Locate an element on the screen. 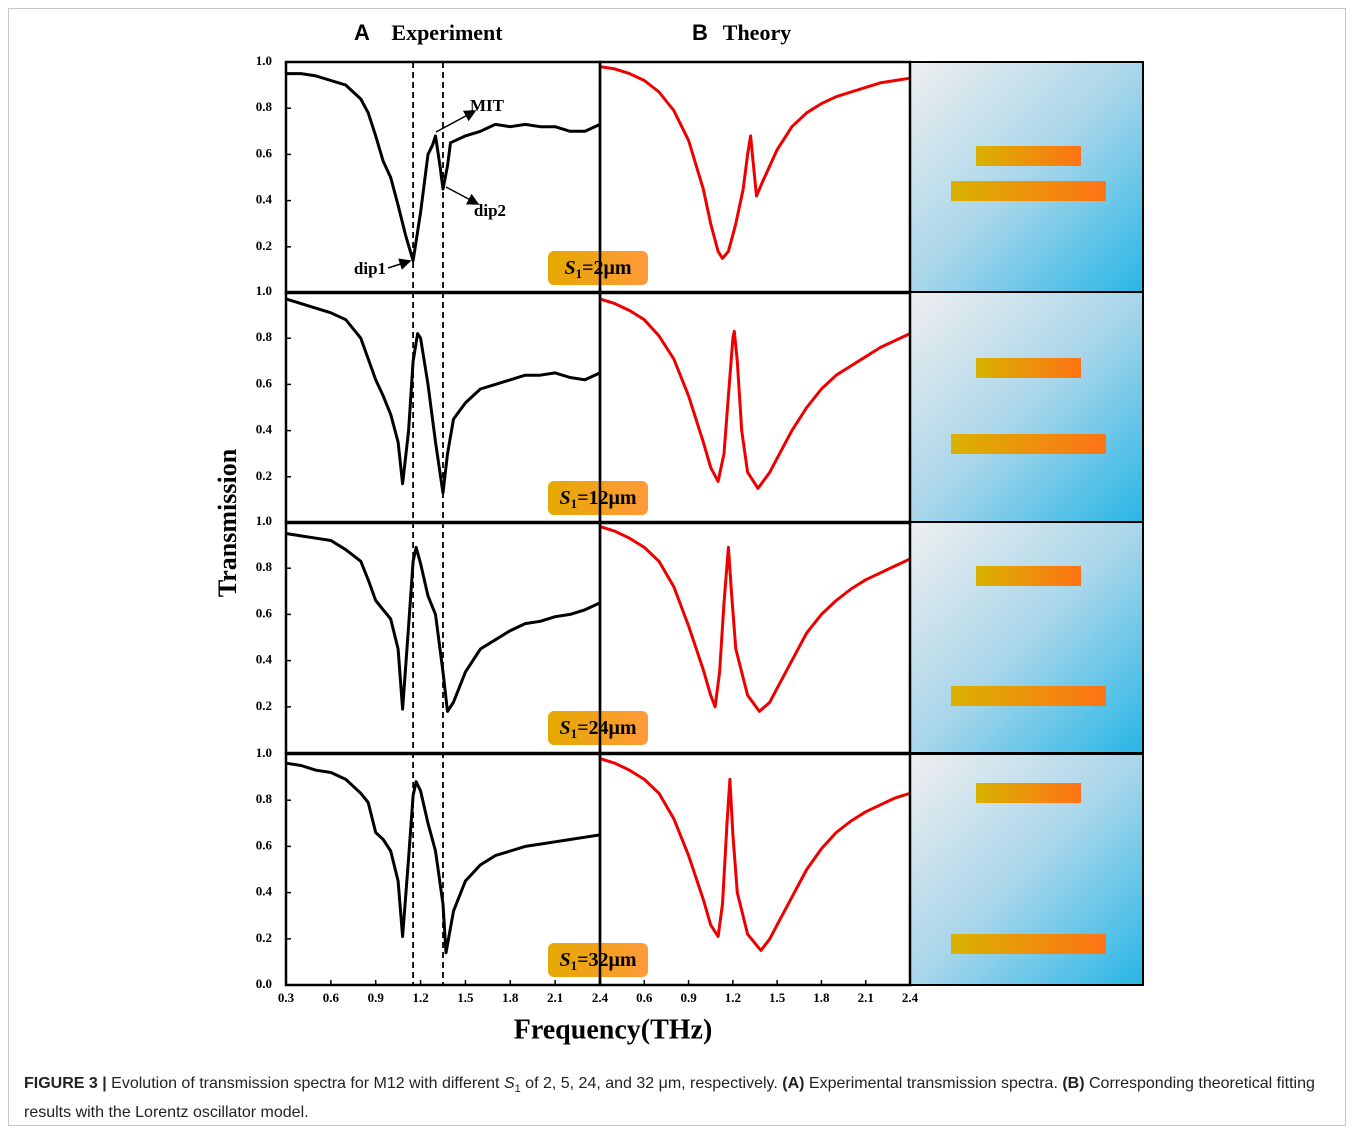  y-tick-label: 0.0 is located at coordinates (264, 983).